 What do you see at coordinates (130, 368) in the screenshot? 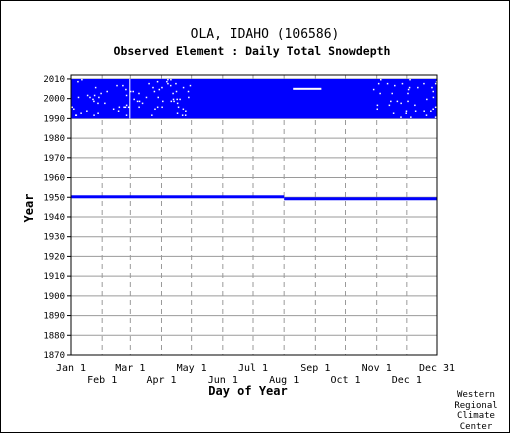
I see `x-tick-label: Mar 1` at bounding box center [130, 368].